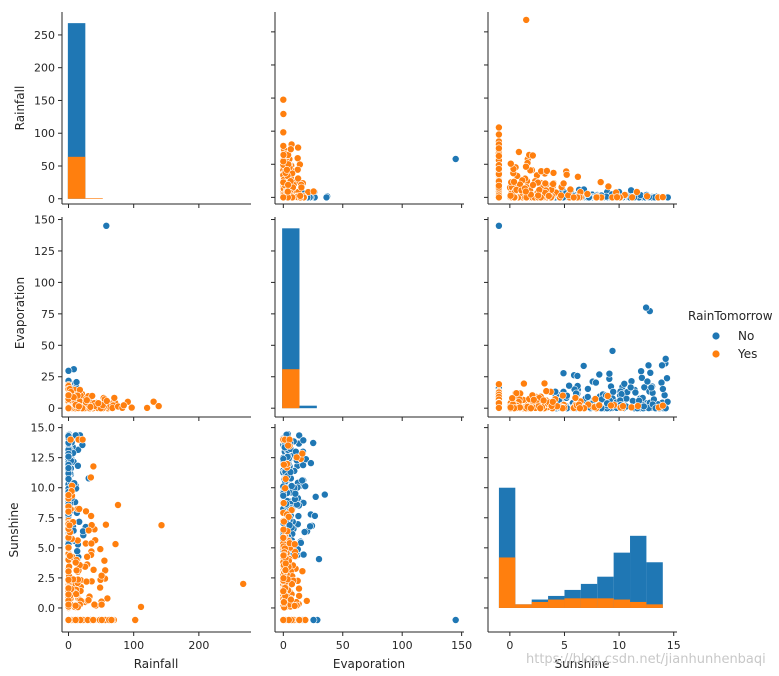 The height and width of the screenshot is (676, 779). I want to click on y-tick-label: 100, so click(44, 282).